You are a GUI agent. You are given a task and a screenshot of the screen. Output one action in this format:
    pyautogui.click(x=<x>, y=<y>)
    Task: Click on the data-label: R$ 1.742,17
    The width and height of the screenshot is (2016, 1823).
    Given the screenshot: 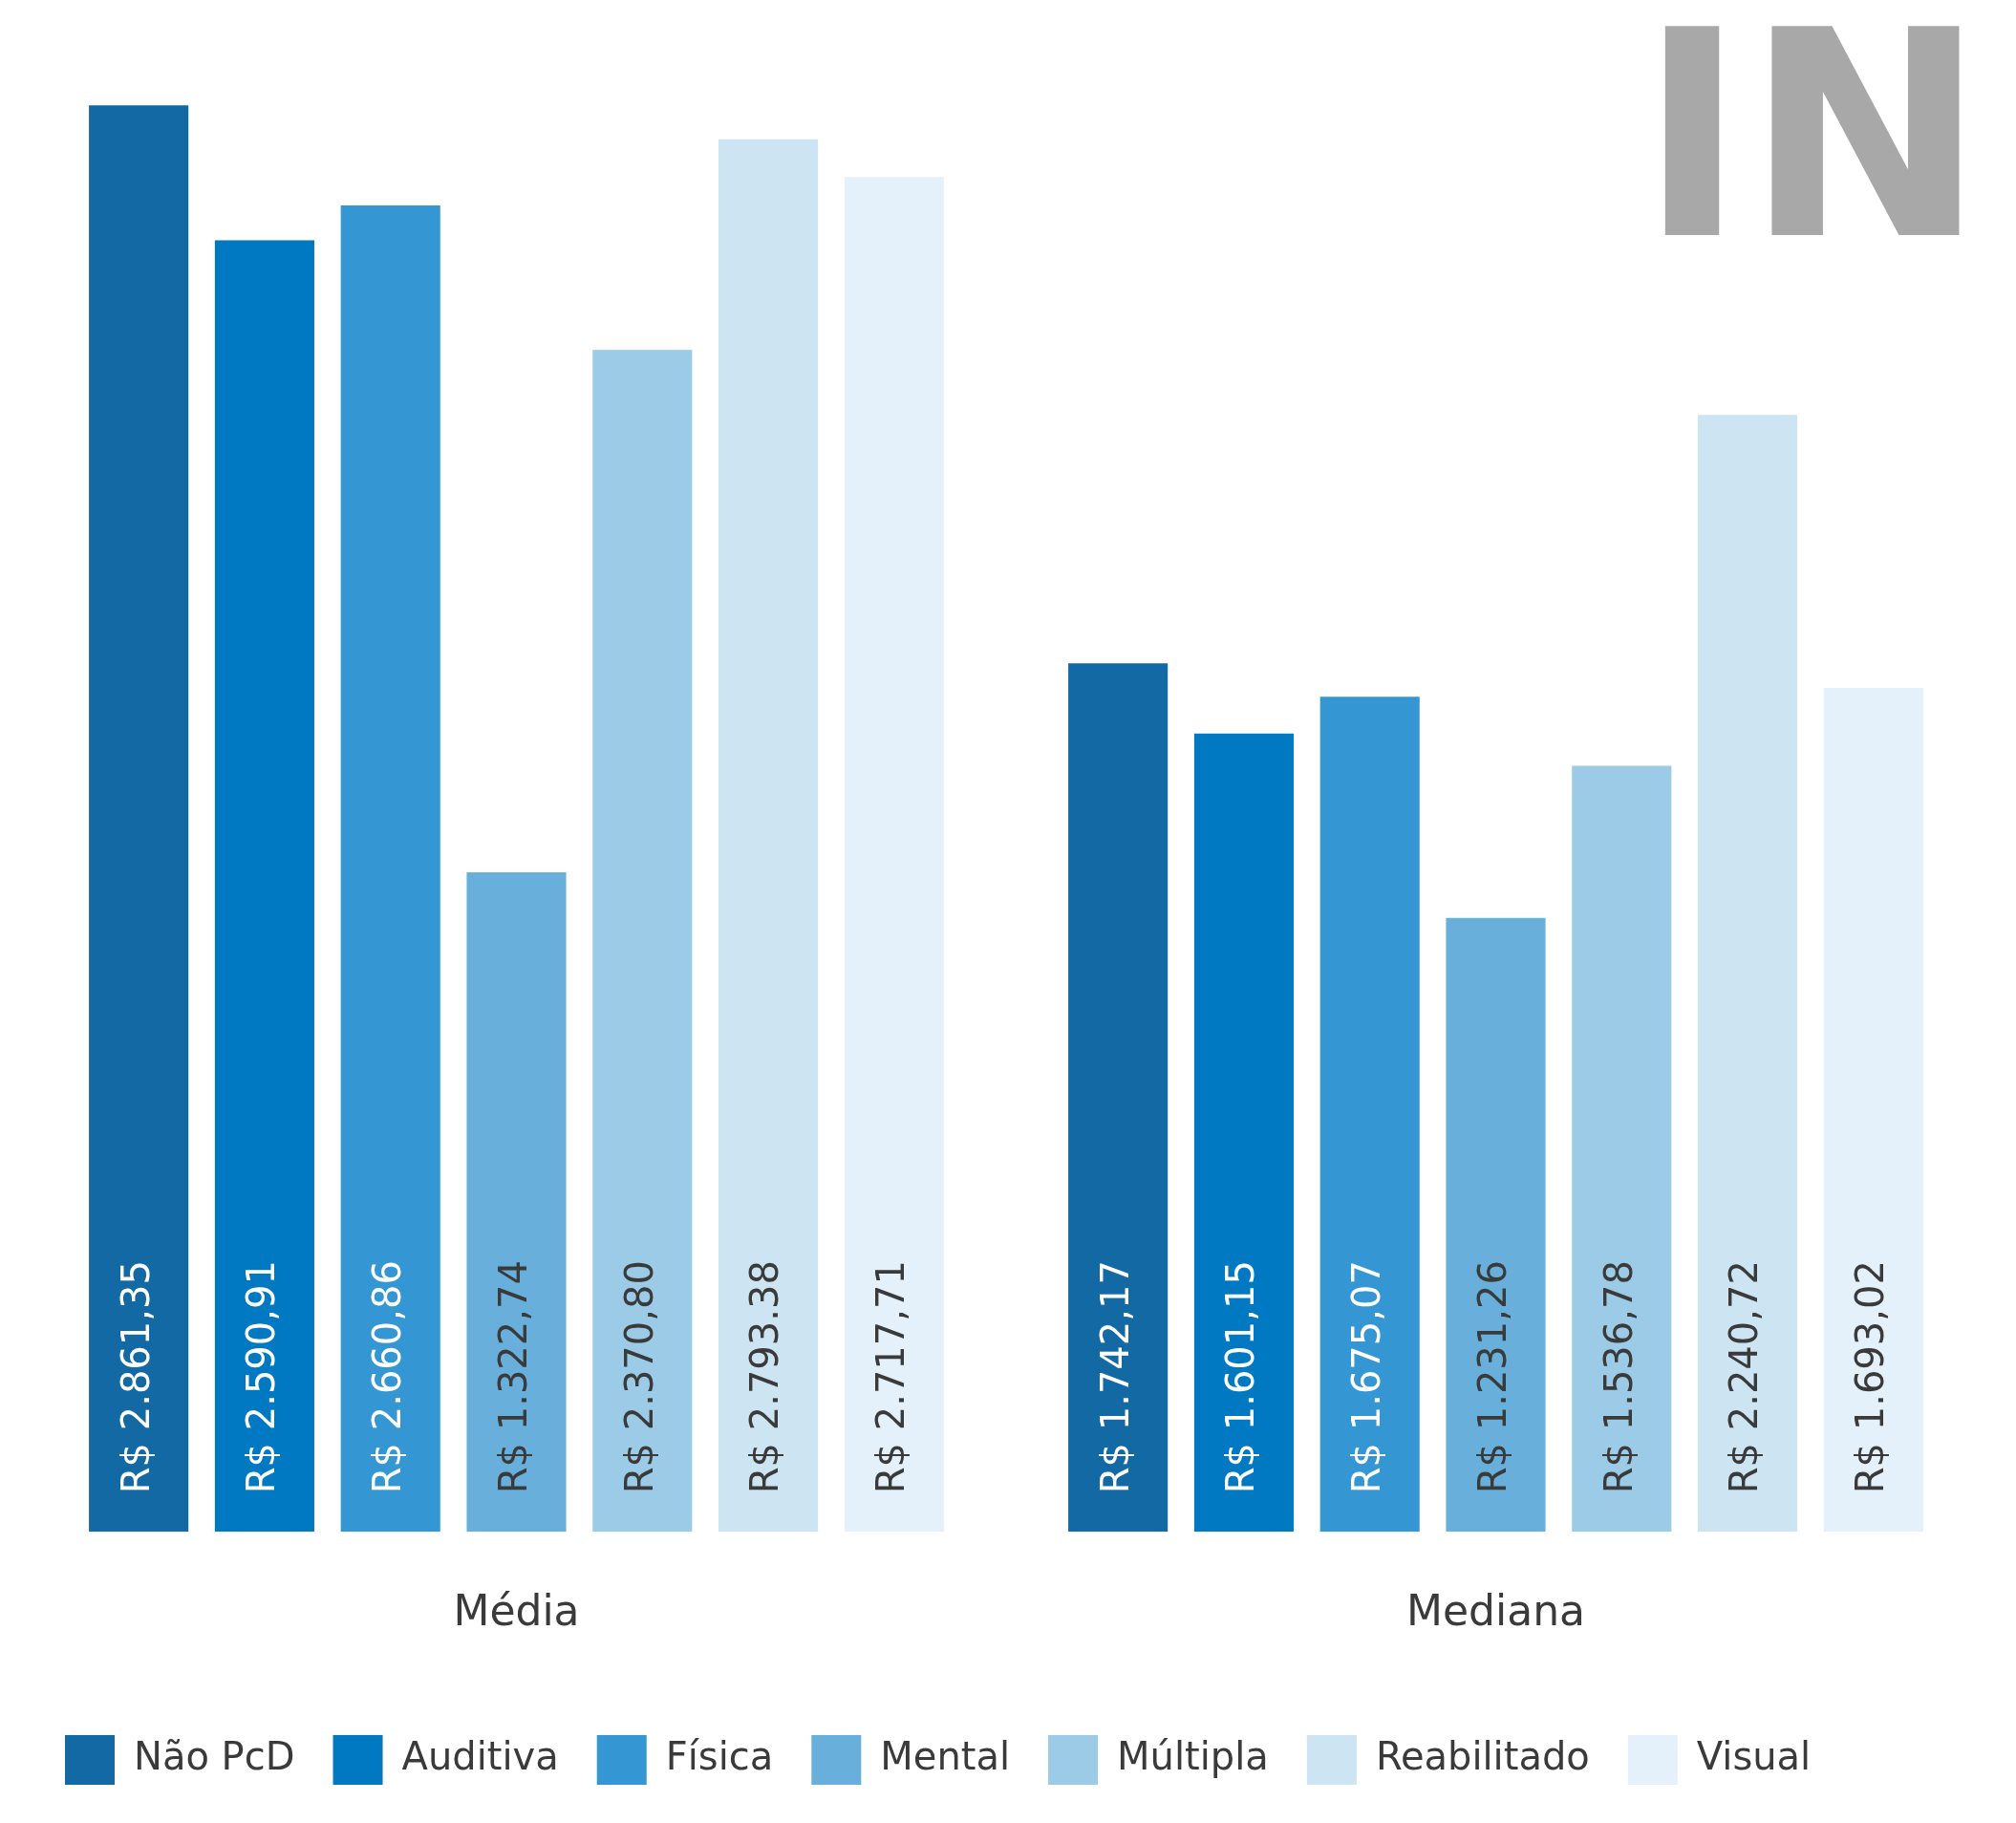 What is the action you would take?
    pyautogui.click(x=1114, y=1377)
    